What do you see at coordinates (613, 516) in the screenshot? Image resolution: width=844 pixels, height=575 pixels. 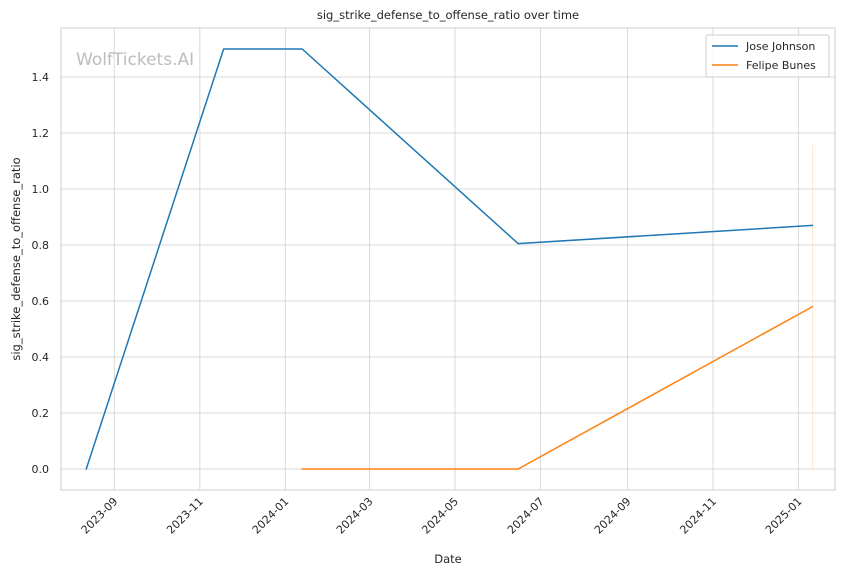 I see `x-tick-label: 2024-09` at bounding box center [613, 516].